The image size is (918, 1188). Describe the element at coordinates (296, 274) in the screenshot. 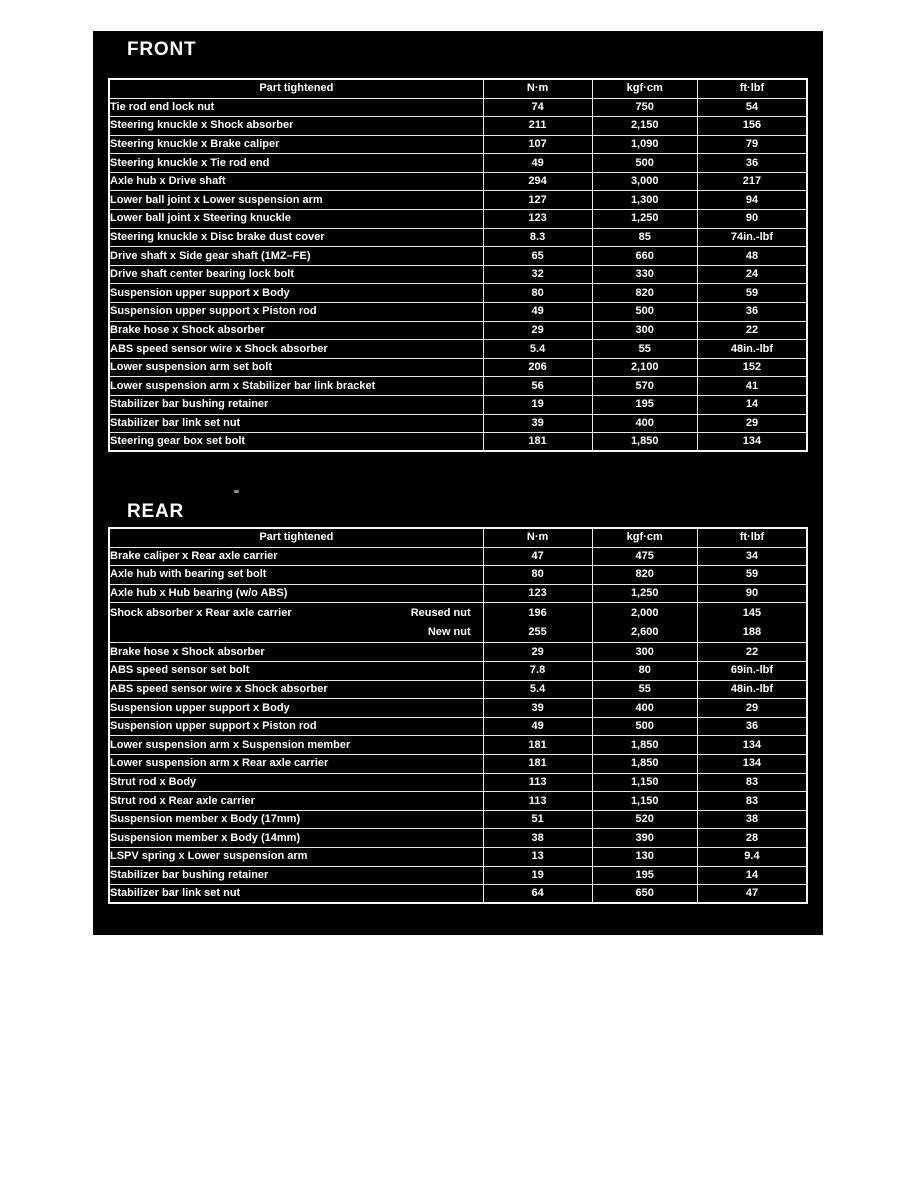

I see `part-cell: Drive shaft center bearing lock bolt` at that location.